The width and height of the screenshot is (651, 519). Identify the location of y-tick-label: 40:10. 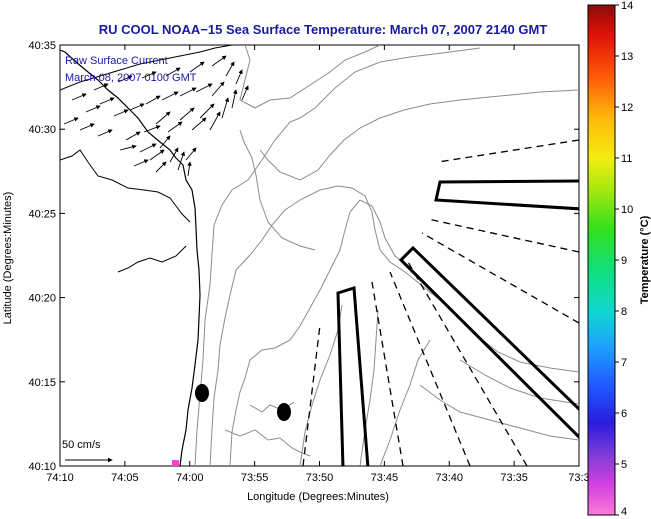
(42, 467).